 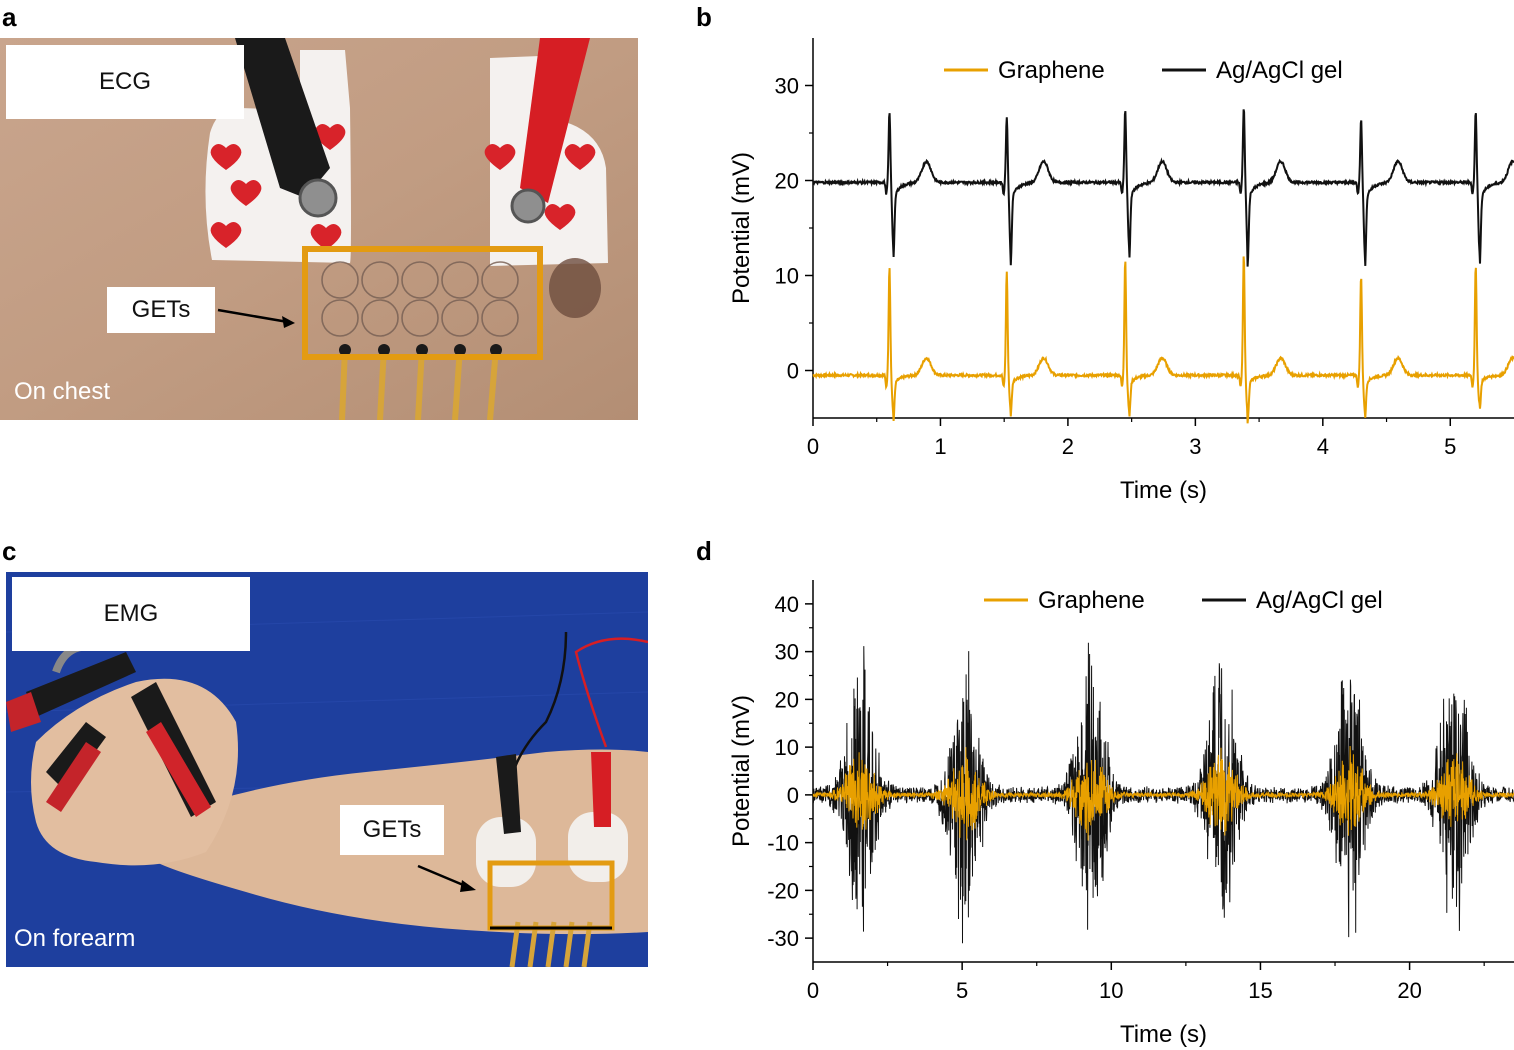 I want to click on ecg-y-tick-label: 0, so click(x=793, y=371).